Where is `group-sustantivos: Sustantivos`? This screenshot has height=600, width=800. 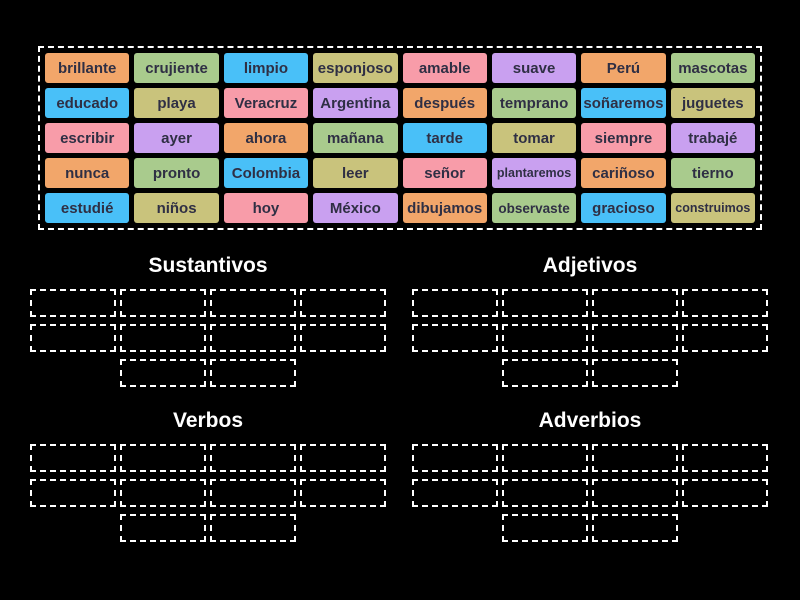
group-sustantivos: Sustantivos is located at coordinates (208, 323).